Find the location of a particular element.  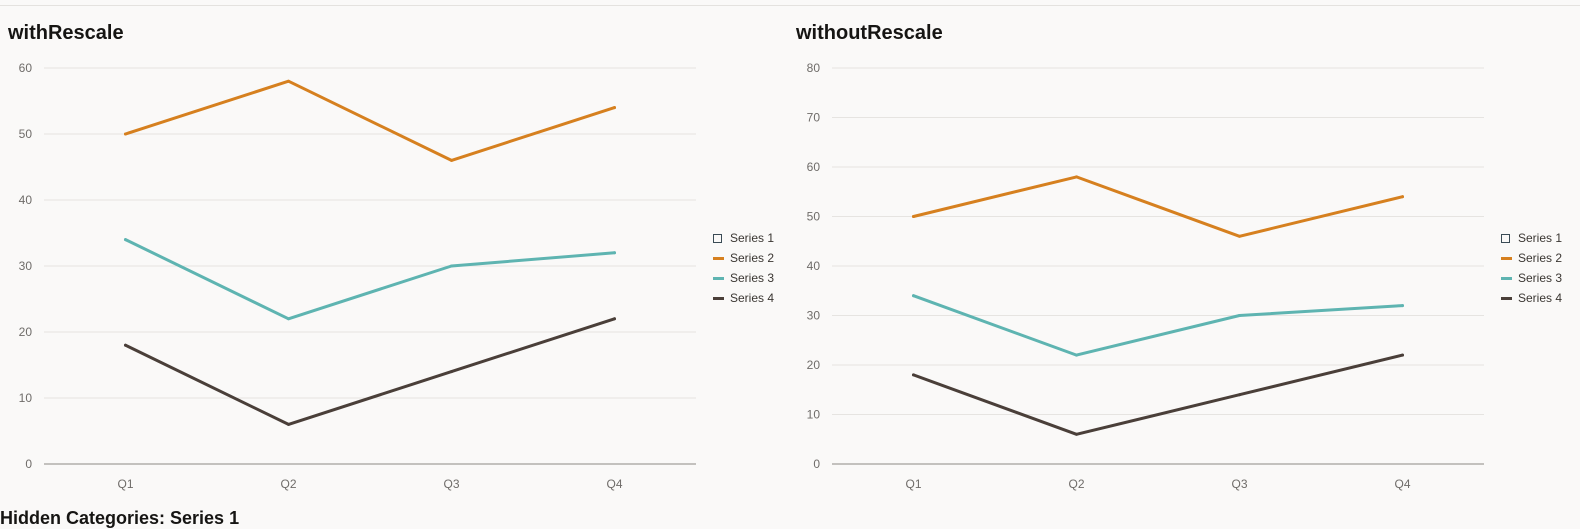

chart-title: withRescale is located at coordinates (66, 33).